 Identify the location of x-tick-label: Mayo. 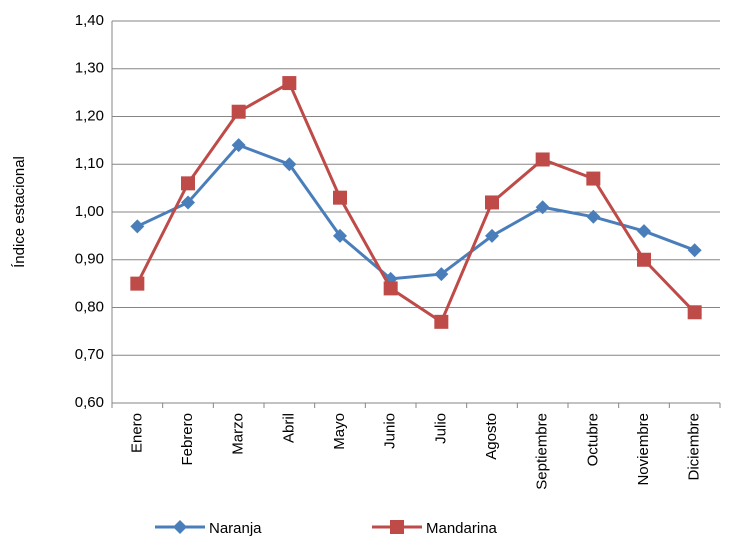
(339, 431).